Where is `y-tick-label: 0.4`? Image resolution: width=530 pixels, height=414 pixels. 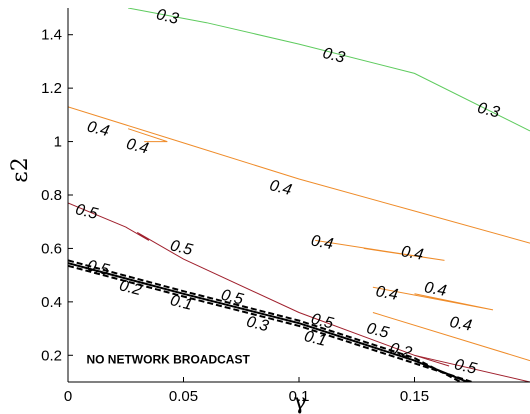
y-tick-label: 0.4 is located at coordinates (51, 302).